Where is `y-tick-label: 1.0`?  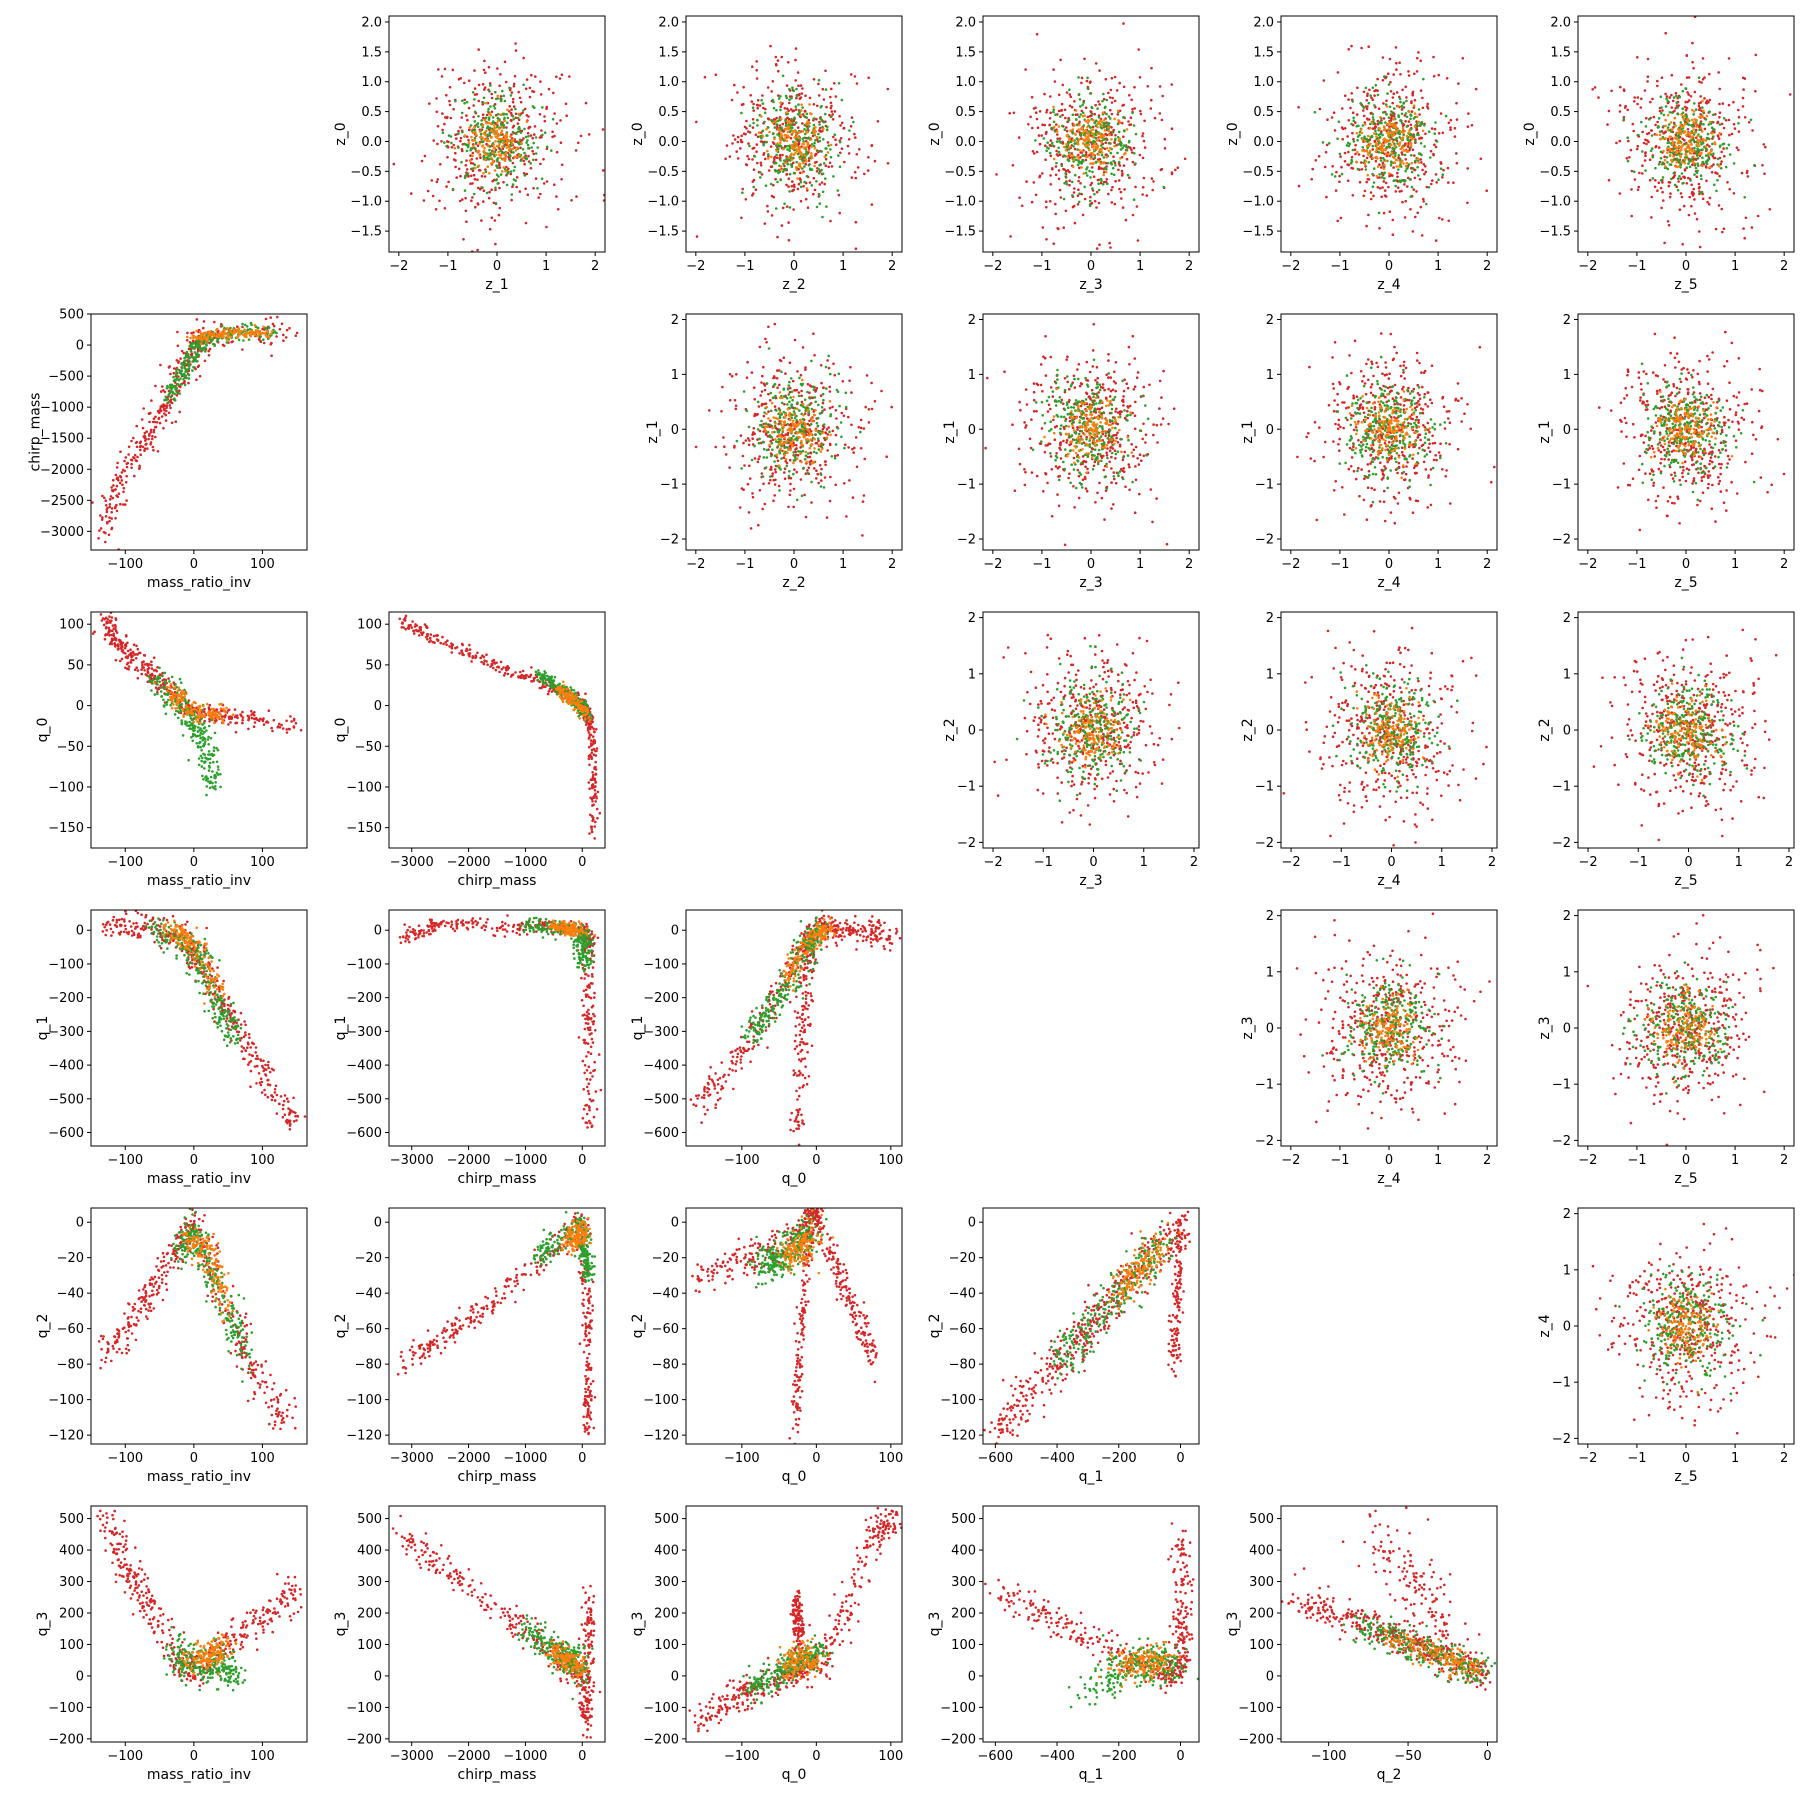 y-tick-label: 1.0 is located at coordinates (1263, 82).